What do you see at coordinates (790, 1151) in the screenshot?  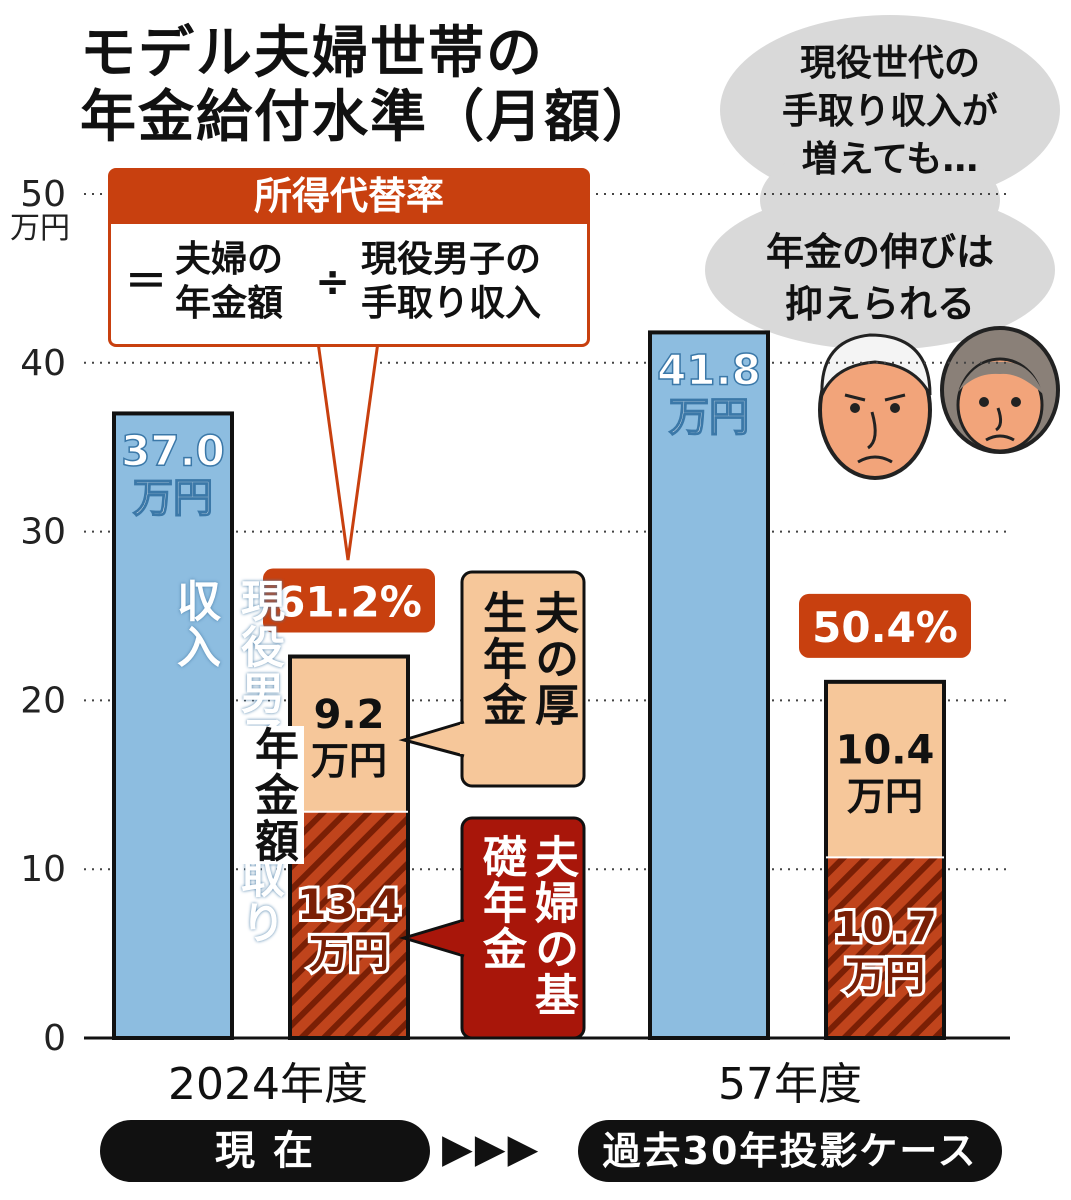 I see `footer-projection-pill: 過去30年投影ケース` at bounding box center [790, 1151].